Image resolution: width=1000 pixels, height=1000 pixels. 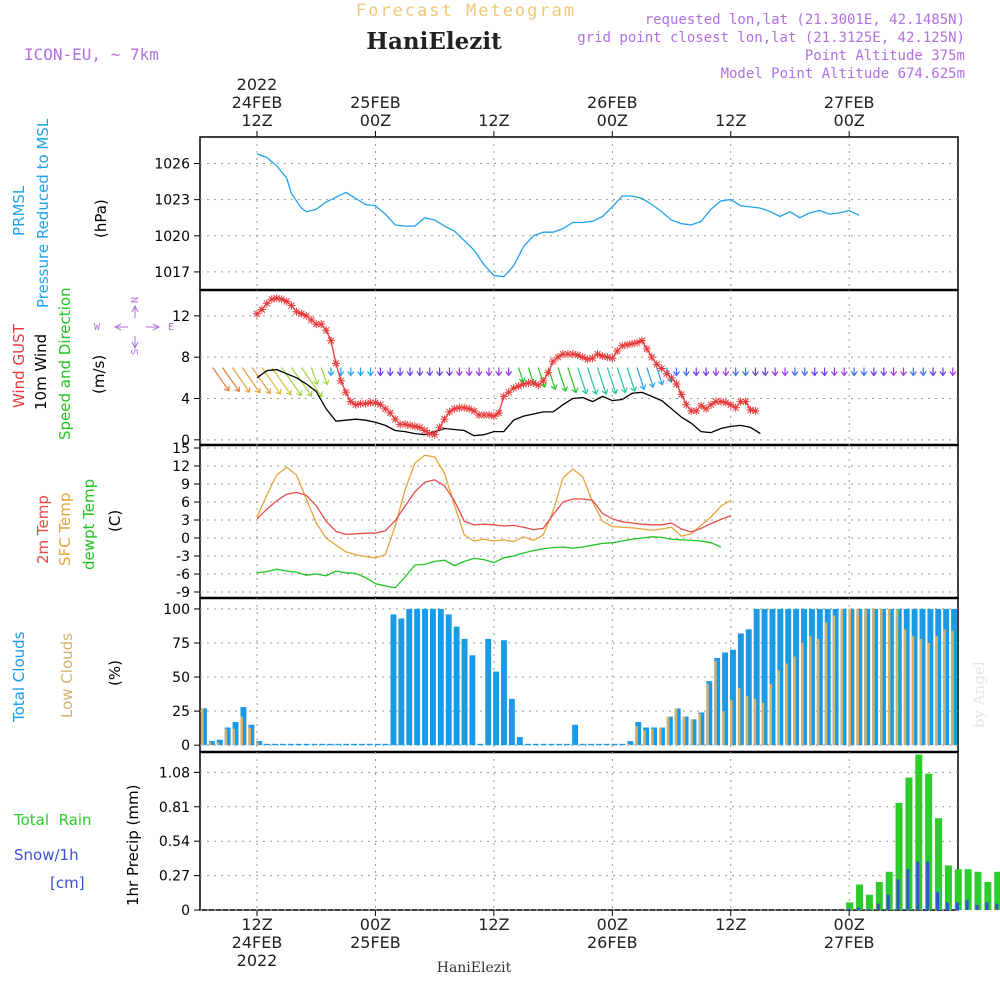 What do you see at coordinates (79, 524) in the screenshot?
I see `temp-side-labels: 2m Temp SFC Temp dewpt Temp (C)` at bounding box center [79, 524].